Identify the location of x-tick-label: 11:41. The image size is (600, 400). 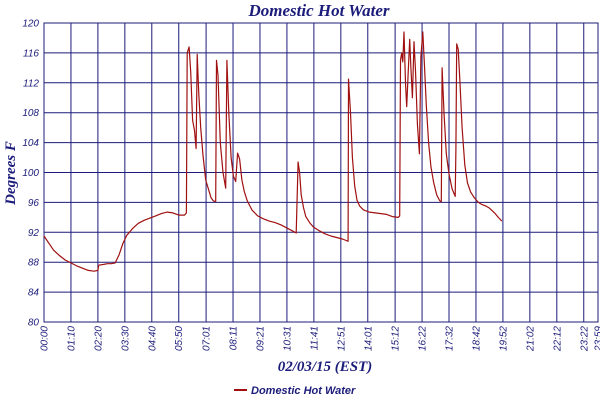
(314, 338).